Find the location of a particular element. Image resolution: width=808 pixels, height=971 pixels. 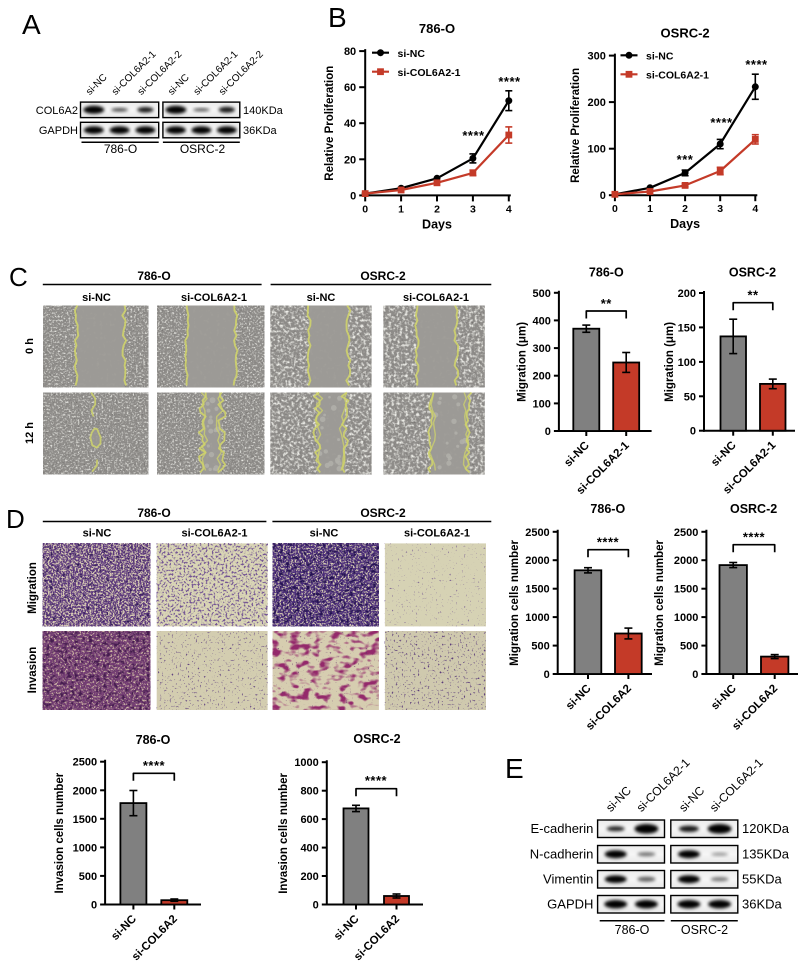

svg-text: Invasion is located at coordinates (33, 670).